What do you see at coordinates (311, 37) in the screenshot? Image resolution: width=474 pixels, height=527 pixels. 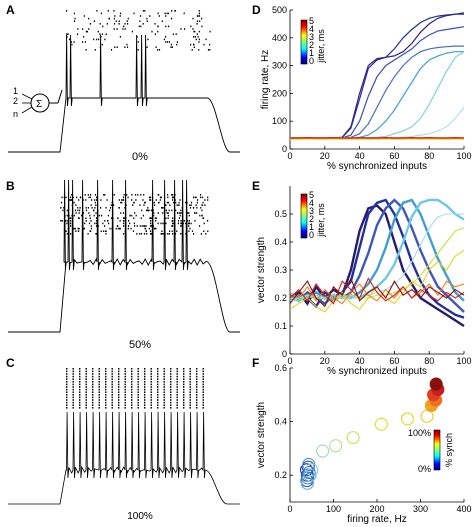 I see `colorbar-tick: 3` at bounding box center [311, 37].